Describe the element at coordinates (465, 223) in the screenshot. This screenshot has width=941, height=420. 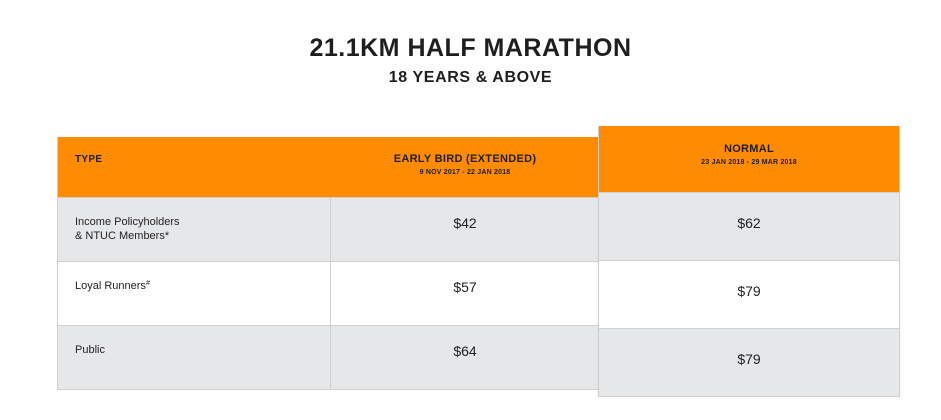
I see `early-bird-price: $42` at that location.